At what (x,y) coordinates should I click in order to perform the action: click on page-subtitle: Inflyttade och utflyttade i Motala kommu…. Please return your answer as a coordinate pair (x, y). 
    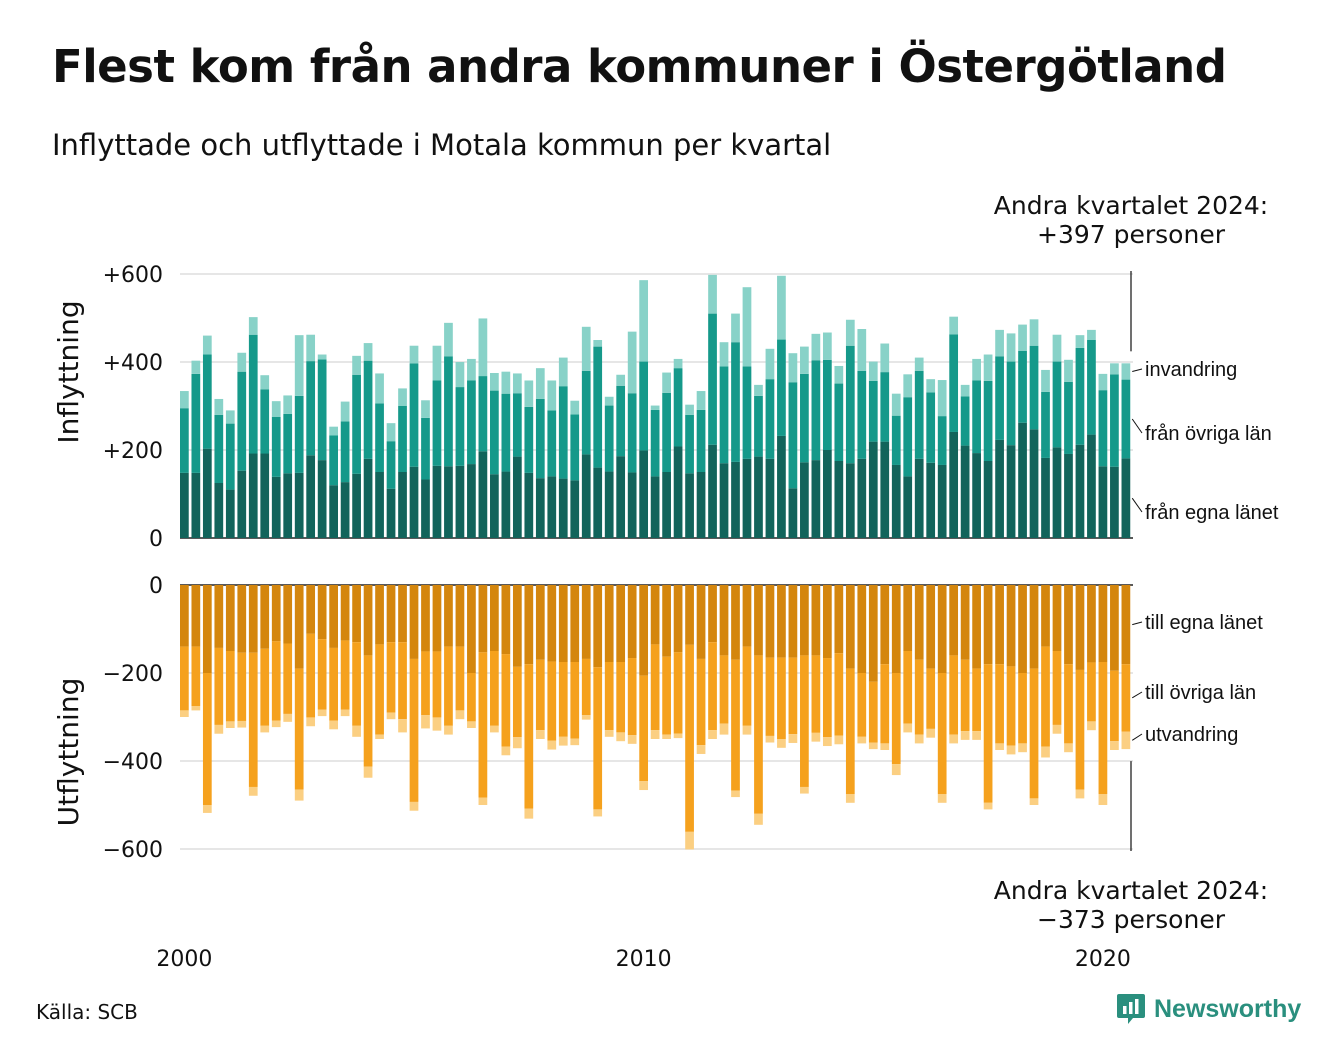
    Looking at the image, I should click on (442, 145).